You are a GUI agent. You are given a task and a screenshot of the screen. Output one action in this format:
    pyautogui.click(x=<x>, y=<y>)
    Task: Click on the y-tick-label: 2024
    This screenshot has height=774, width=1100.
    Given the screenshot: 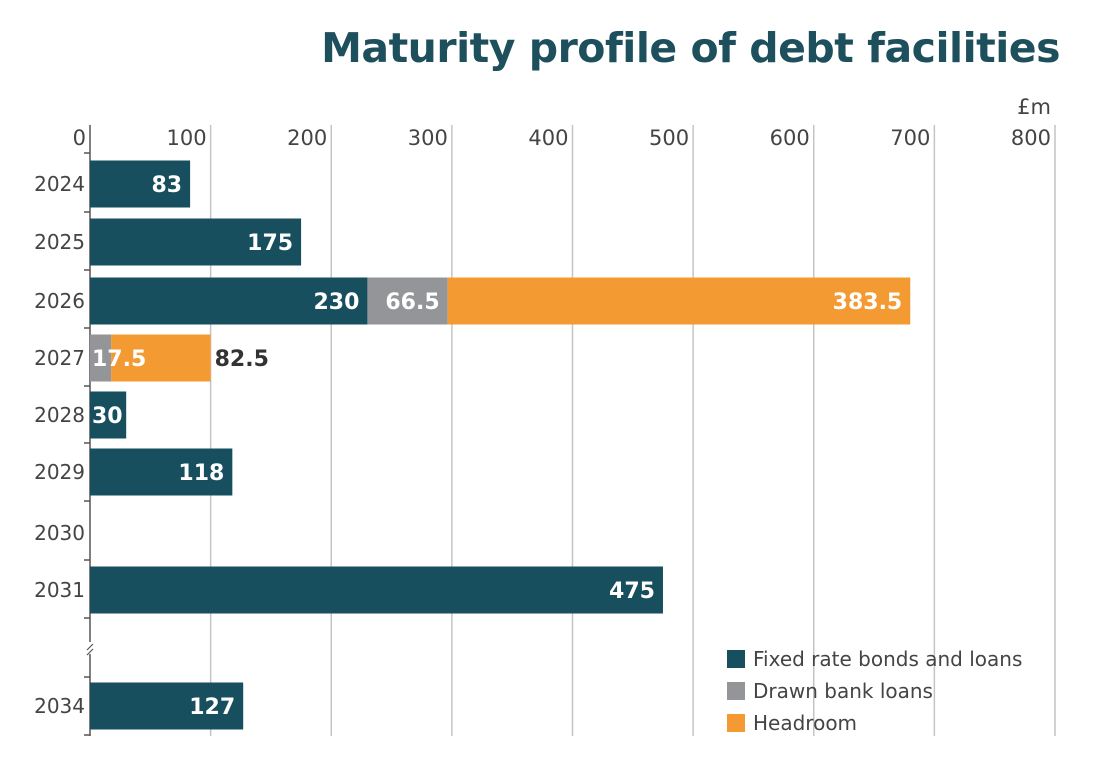 What is the action you would take?
    pyautogui.click(x=59, y=184)
    